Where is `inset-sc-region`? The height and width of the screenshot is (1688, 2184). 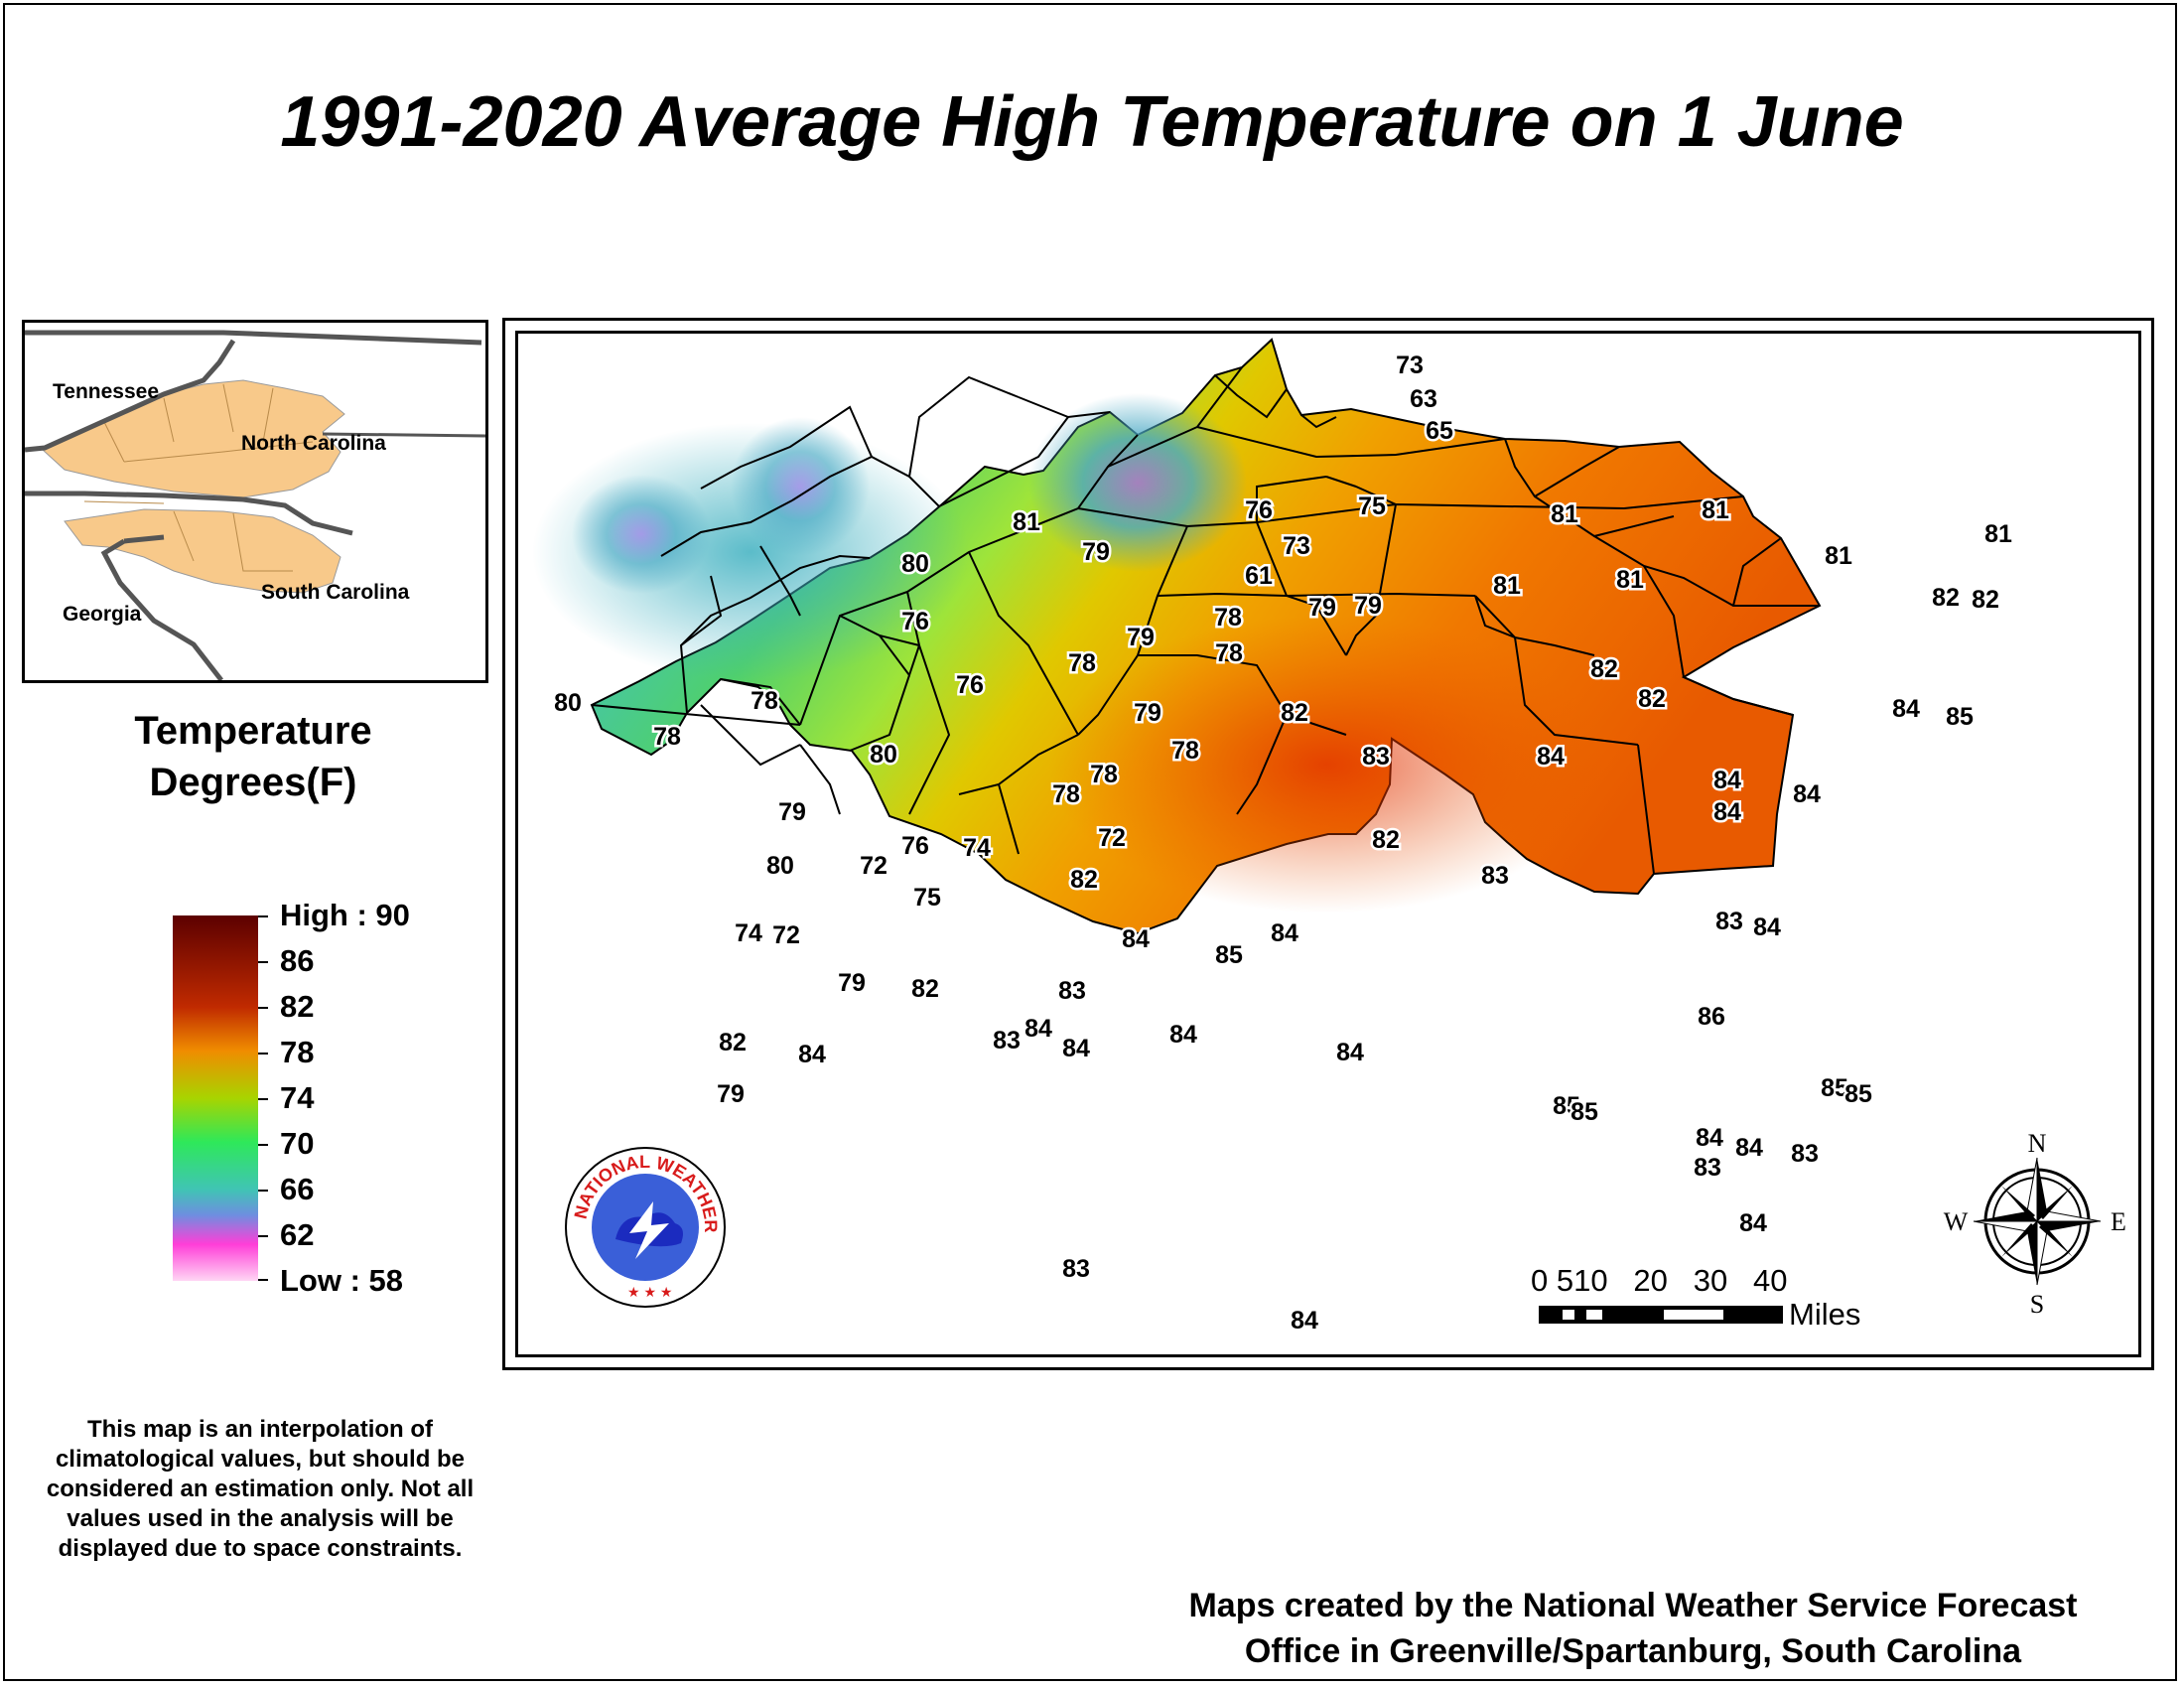
inset-sc-region is located at coordinates (202, 551).